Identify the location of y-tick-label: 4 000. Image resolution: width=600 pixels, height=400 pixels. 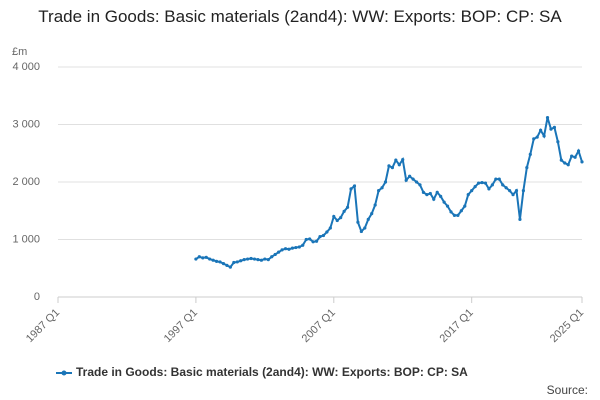
(26, 67).